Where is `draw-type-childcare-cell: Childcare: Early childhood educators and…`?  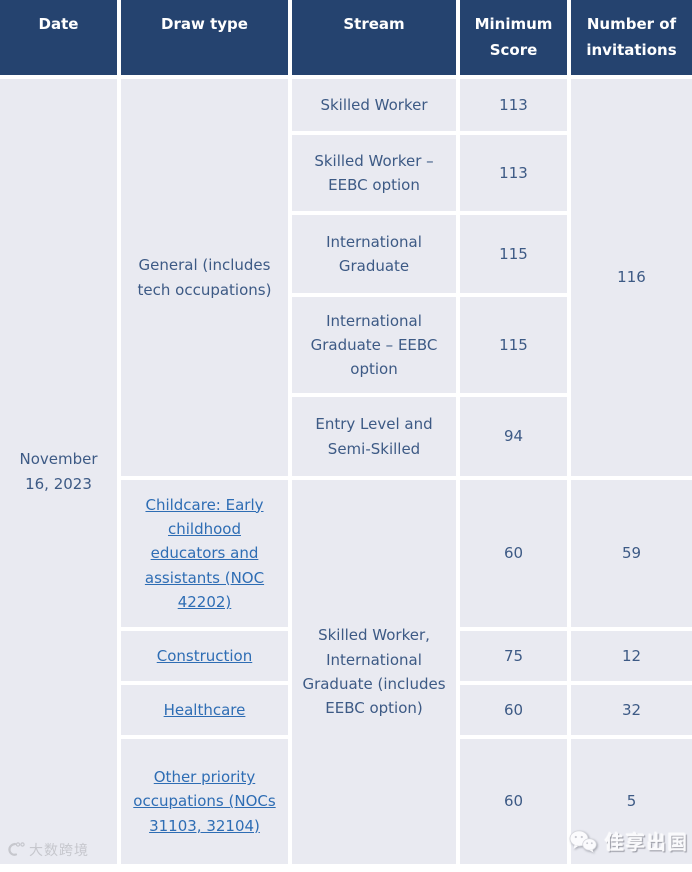 draw-type-childcare-cell: Childcare: Early childhood educators and… is located at coordinates (204, 553).